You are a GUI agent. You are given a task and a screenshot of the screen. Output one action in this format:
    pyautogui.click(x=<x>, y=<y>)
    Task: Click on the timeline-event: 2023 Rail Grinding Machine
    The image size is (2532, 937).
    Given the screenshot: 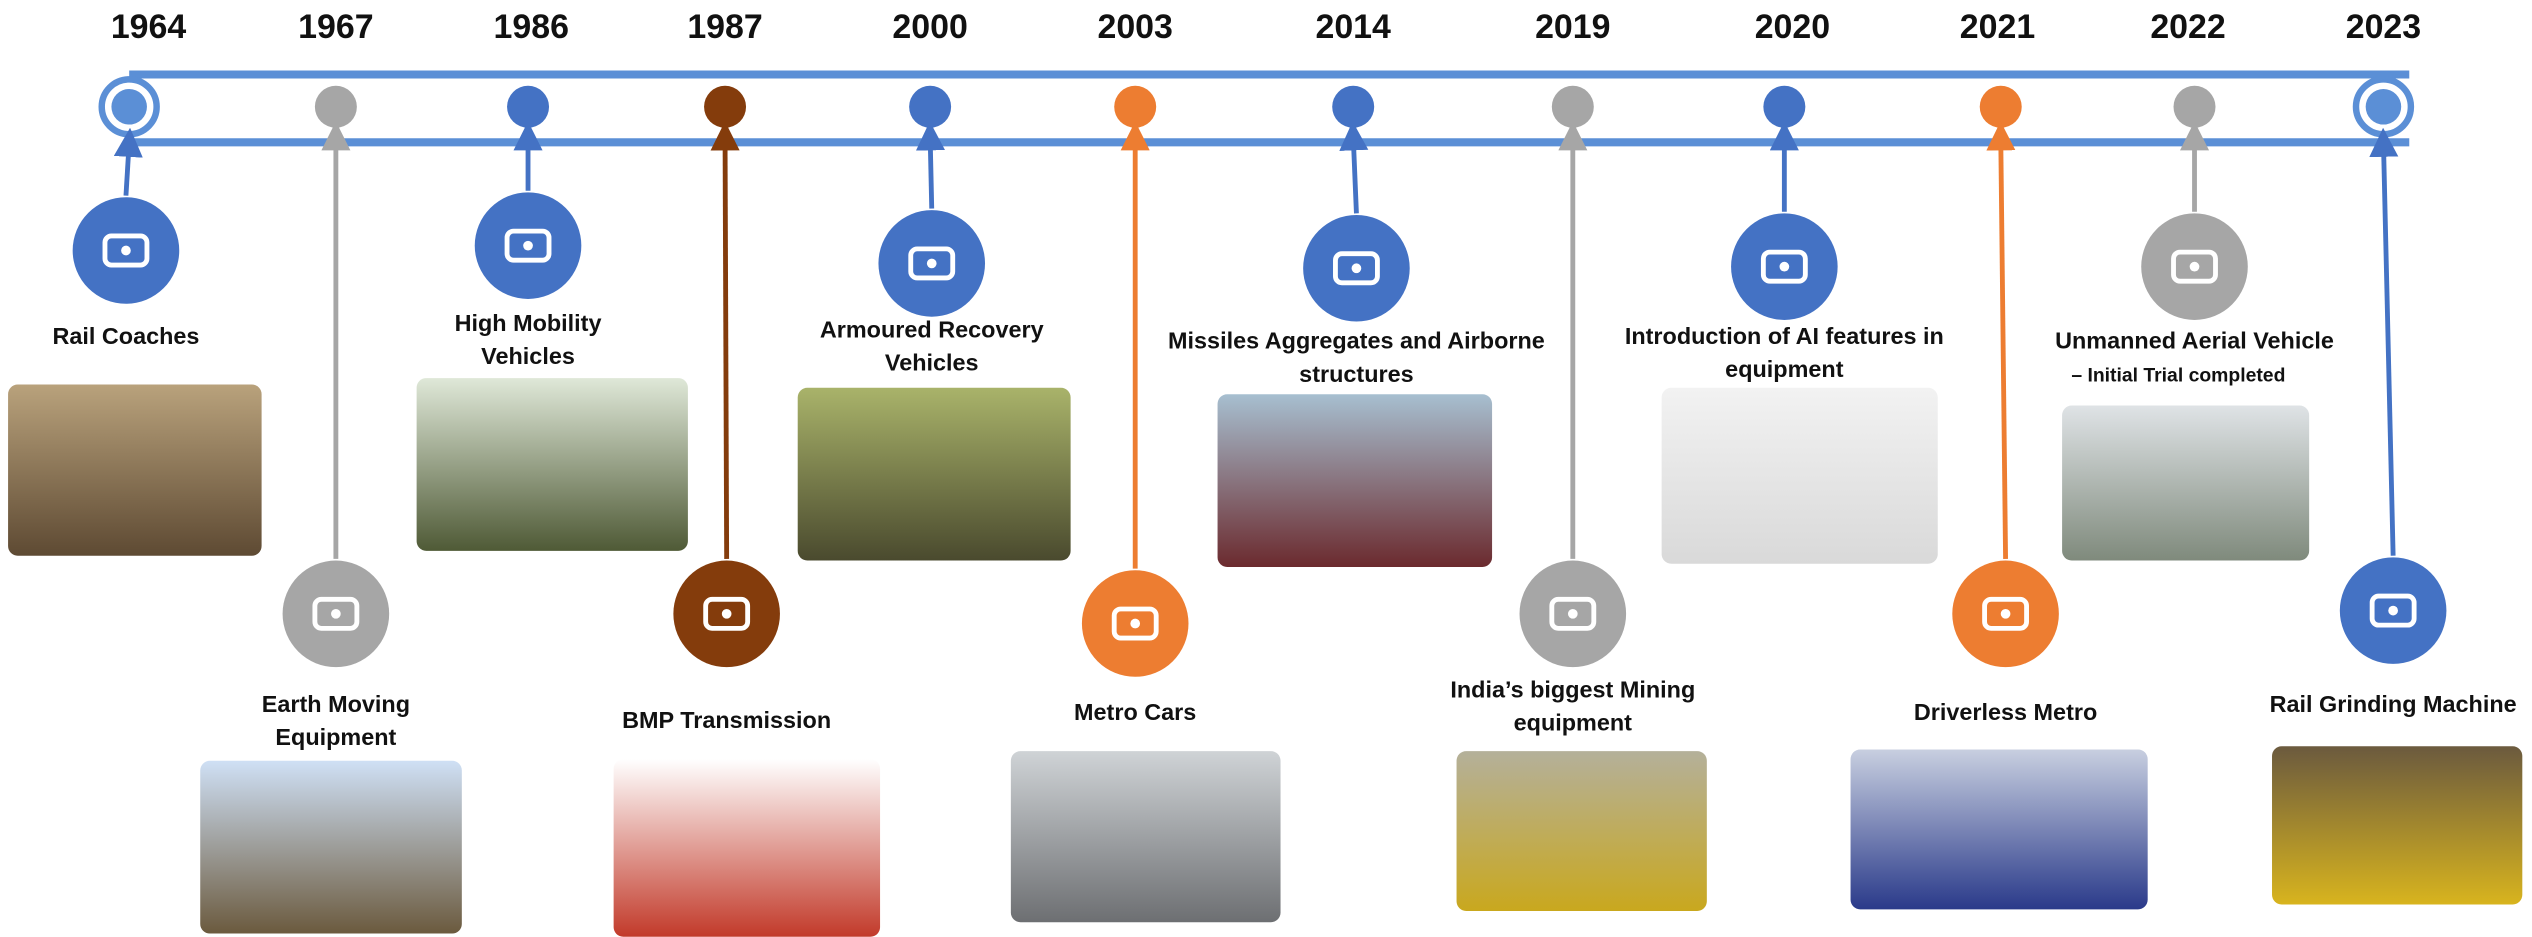 What is the action you would take?
    pyautogui.click(x=2396, y=456)
    